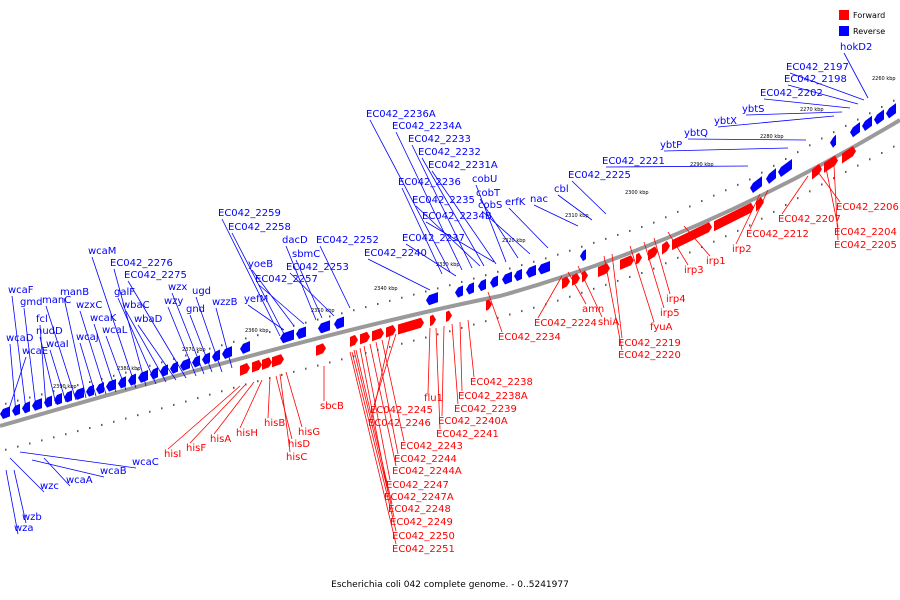  Describe the element at coordinates (433, 238) in the screenshot. I see `gene-label: EC042_2237` at that location.